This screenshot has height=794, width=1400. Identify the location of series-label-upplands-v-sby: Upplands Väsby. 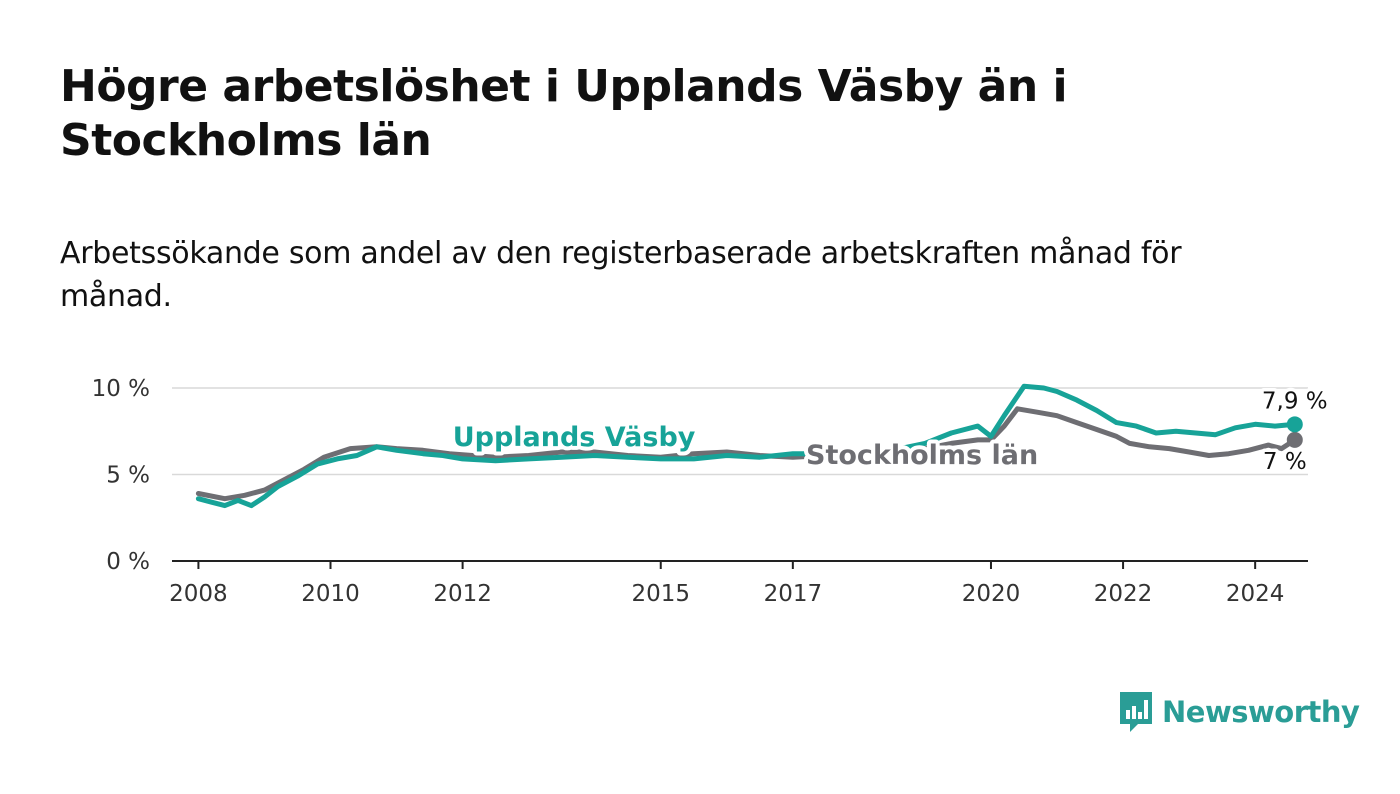
(574, 437).